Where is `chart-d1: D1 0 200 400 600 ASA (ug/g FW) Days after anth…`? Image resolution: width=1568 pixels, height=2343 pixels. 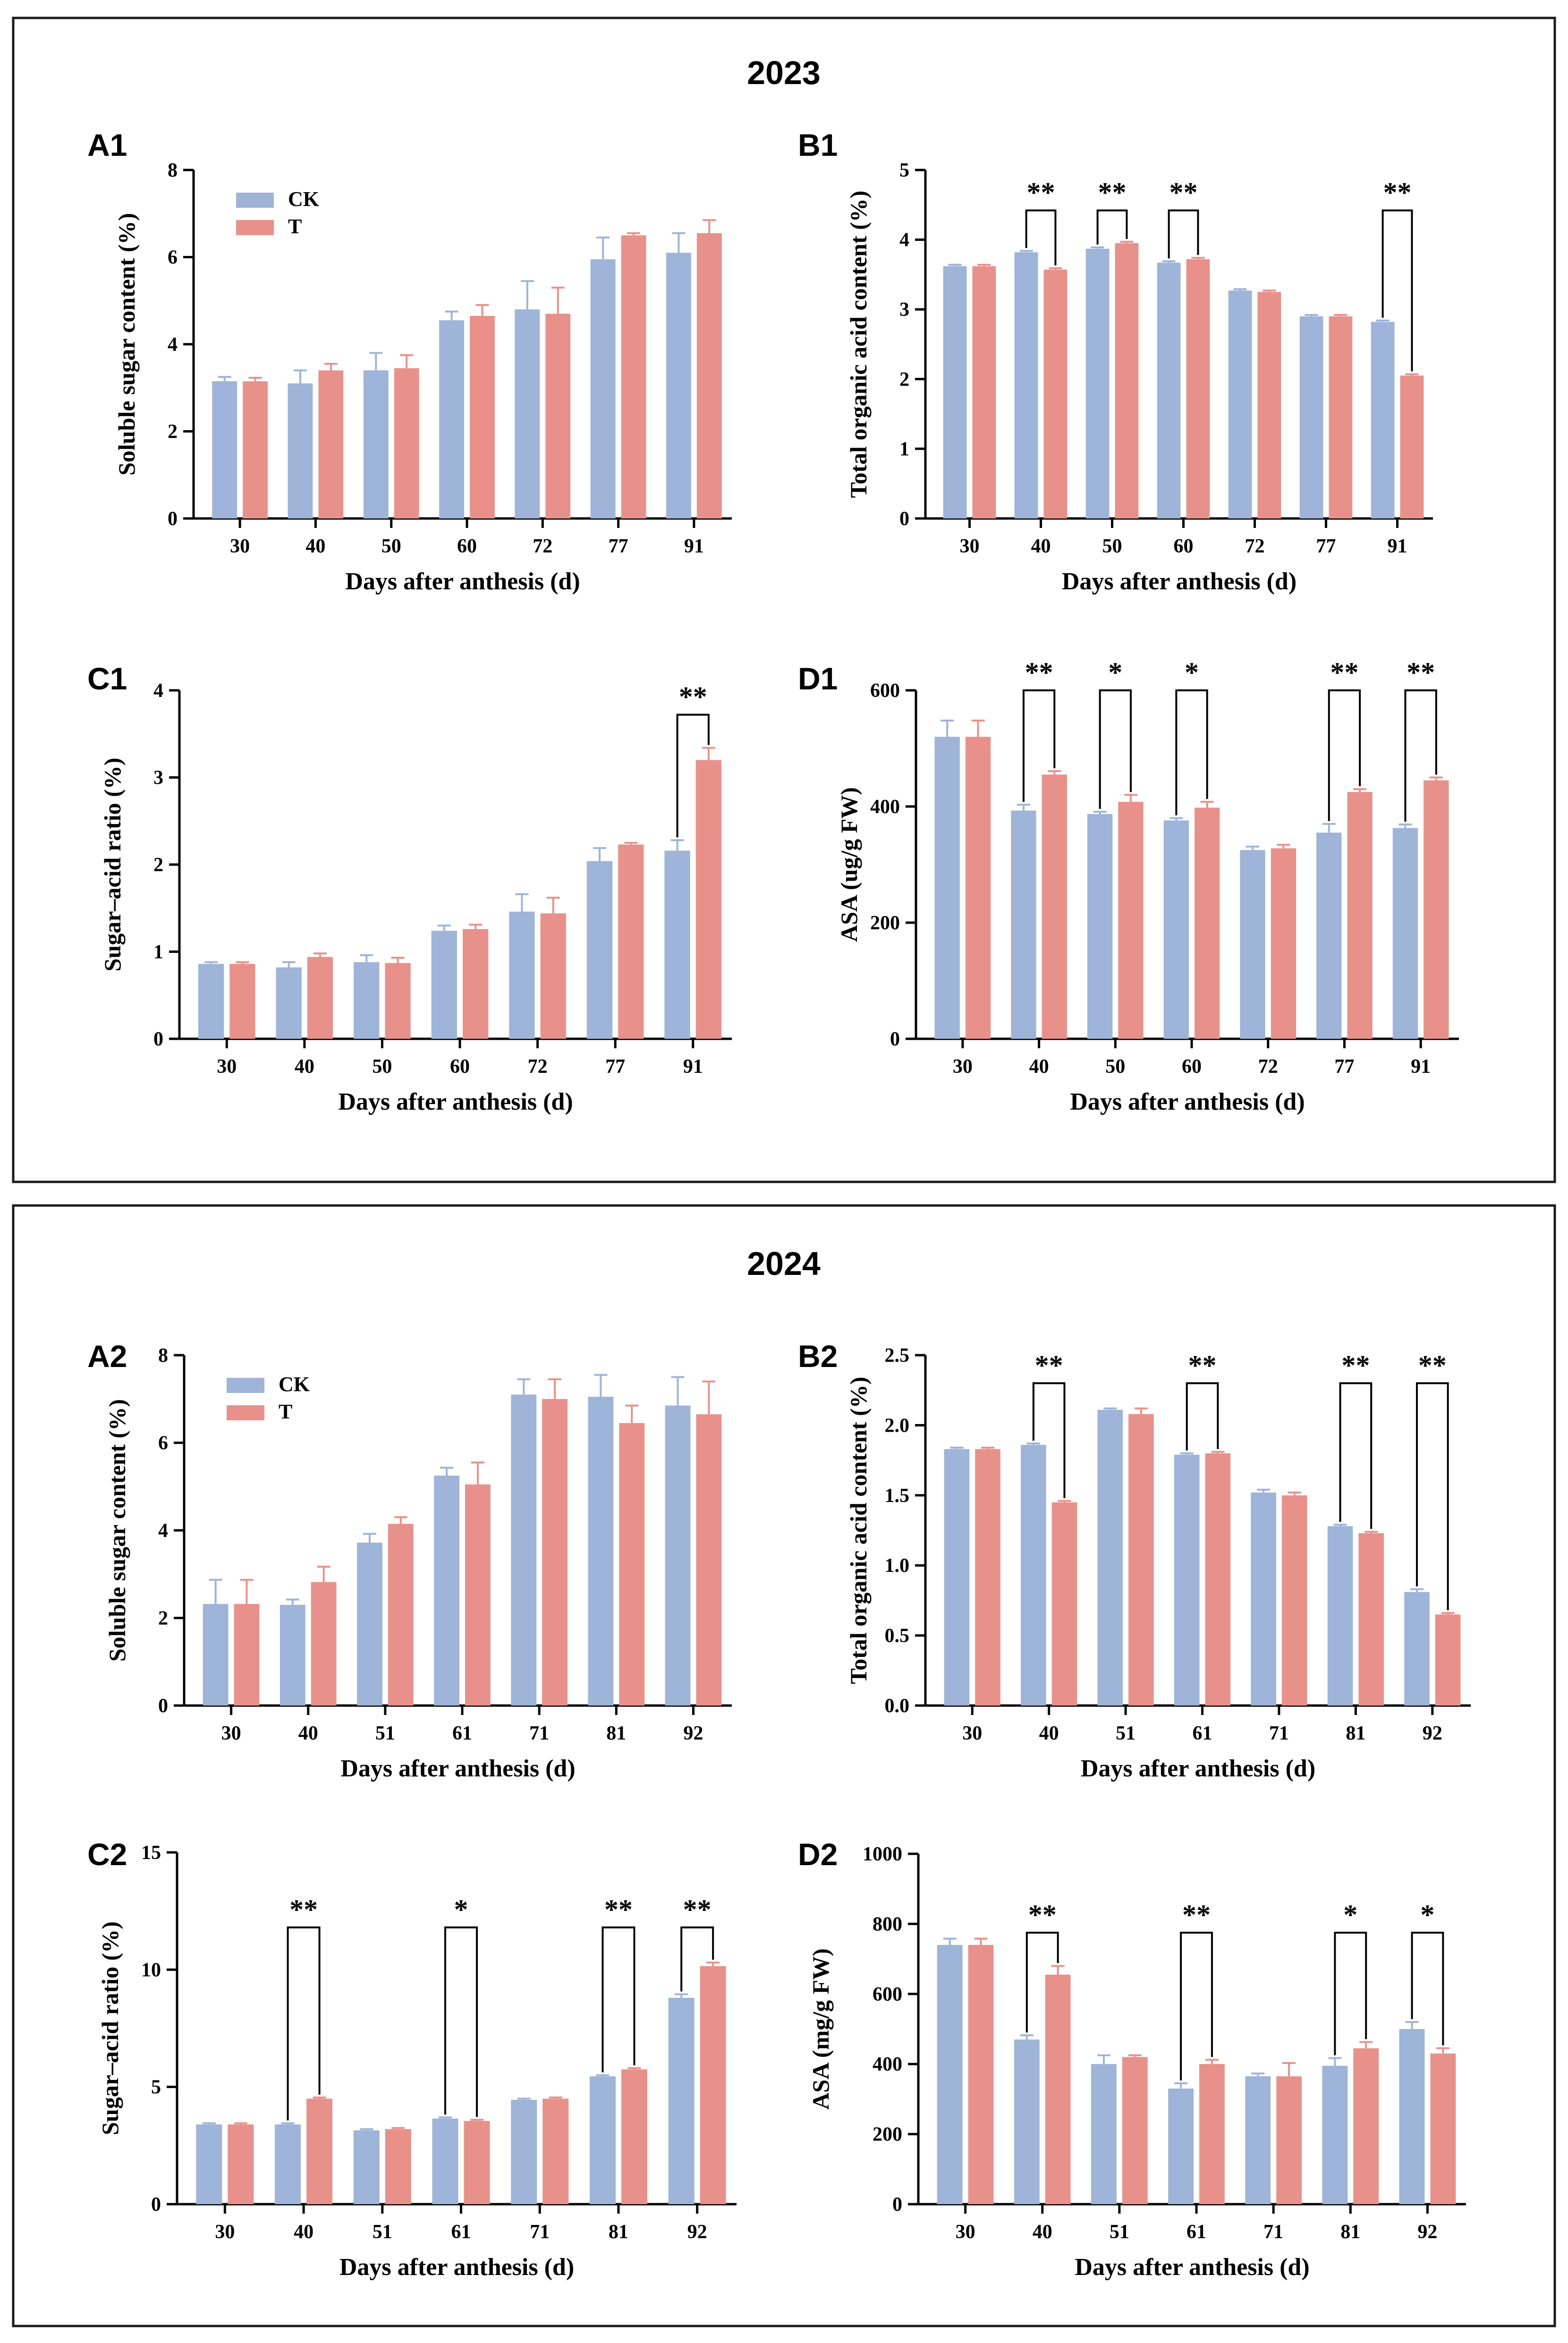 chart-d1: D1 0 200 400 600 ASA (ug/g FW) Days after anth… is located at coordinates (1128, 886).